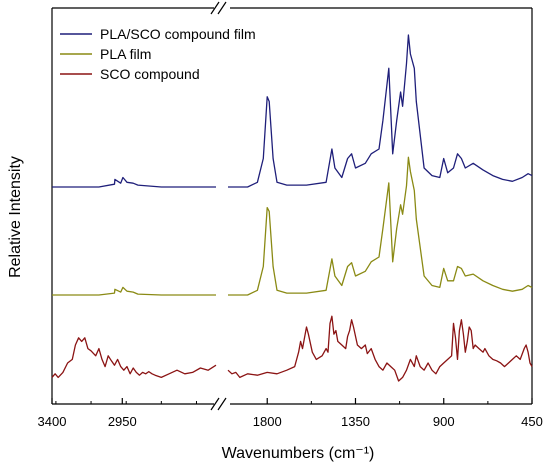 Image resolution: width=550 pixels, height=476 pixels. Describe the element at coordinates (298, 453) in the screenshot. I see `x-axis-label: Wavenumbers (cm⁻¹)` at that location.